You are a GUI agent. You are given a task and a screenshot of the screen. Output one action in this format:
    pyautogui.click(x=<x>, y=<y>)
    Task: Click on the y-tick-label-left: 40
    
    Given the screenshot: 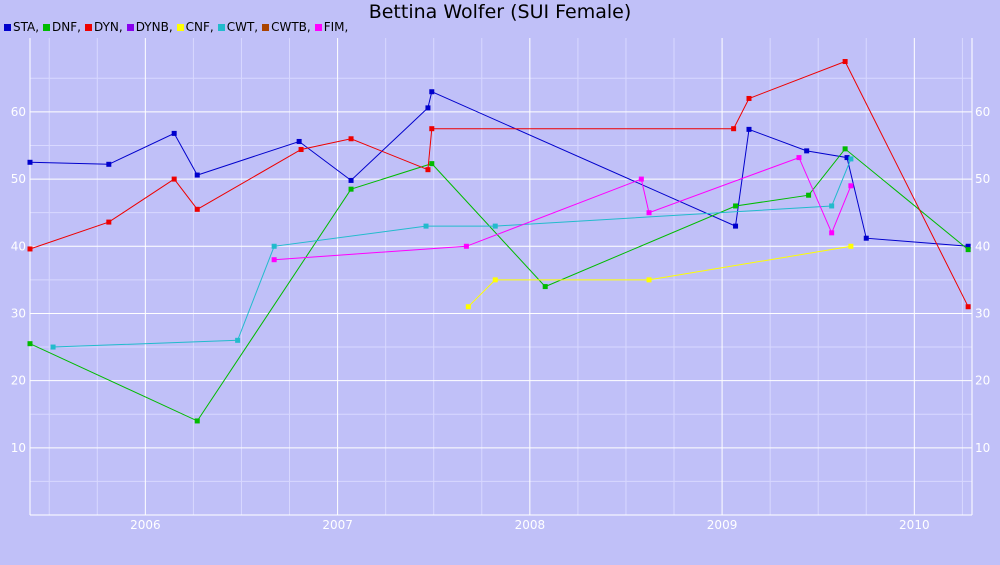 What is the action you would take?
    pyautogui.click(x=18, y=246)
    